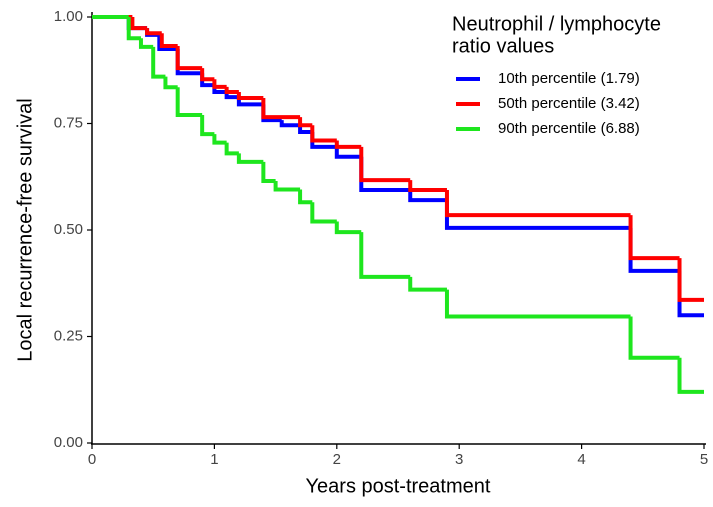 The image size is (713, 507). What do you see at coordinates (503, 46) in the screenshot?
I see `legend-title: ratio values` at bounding box center [503, 46].